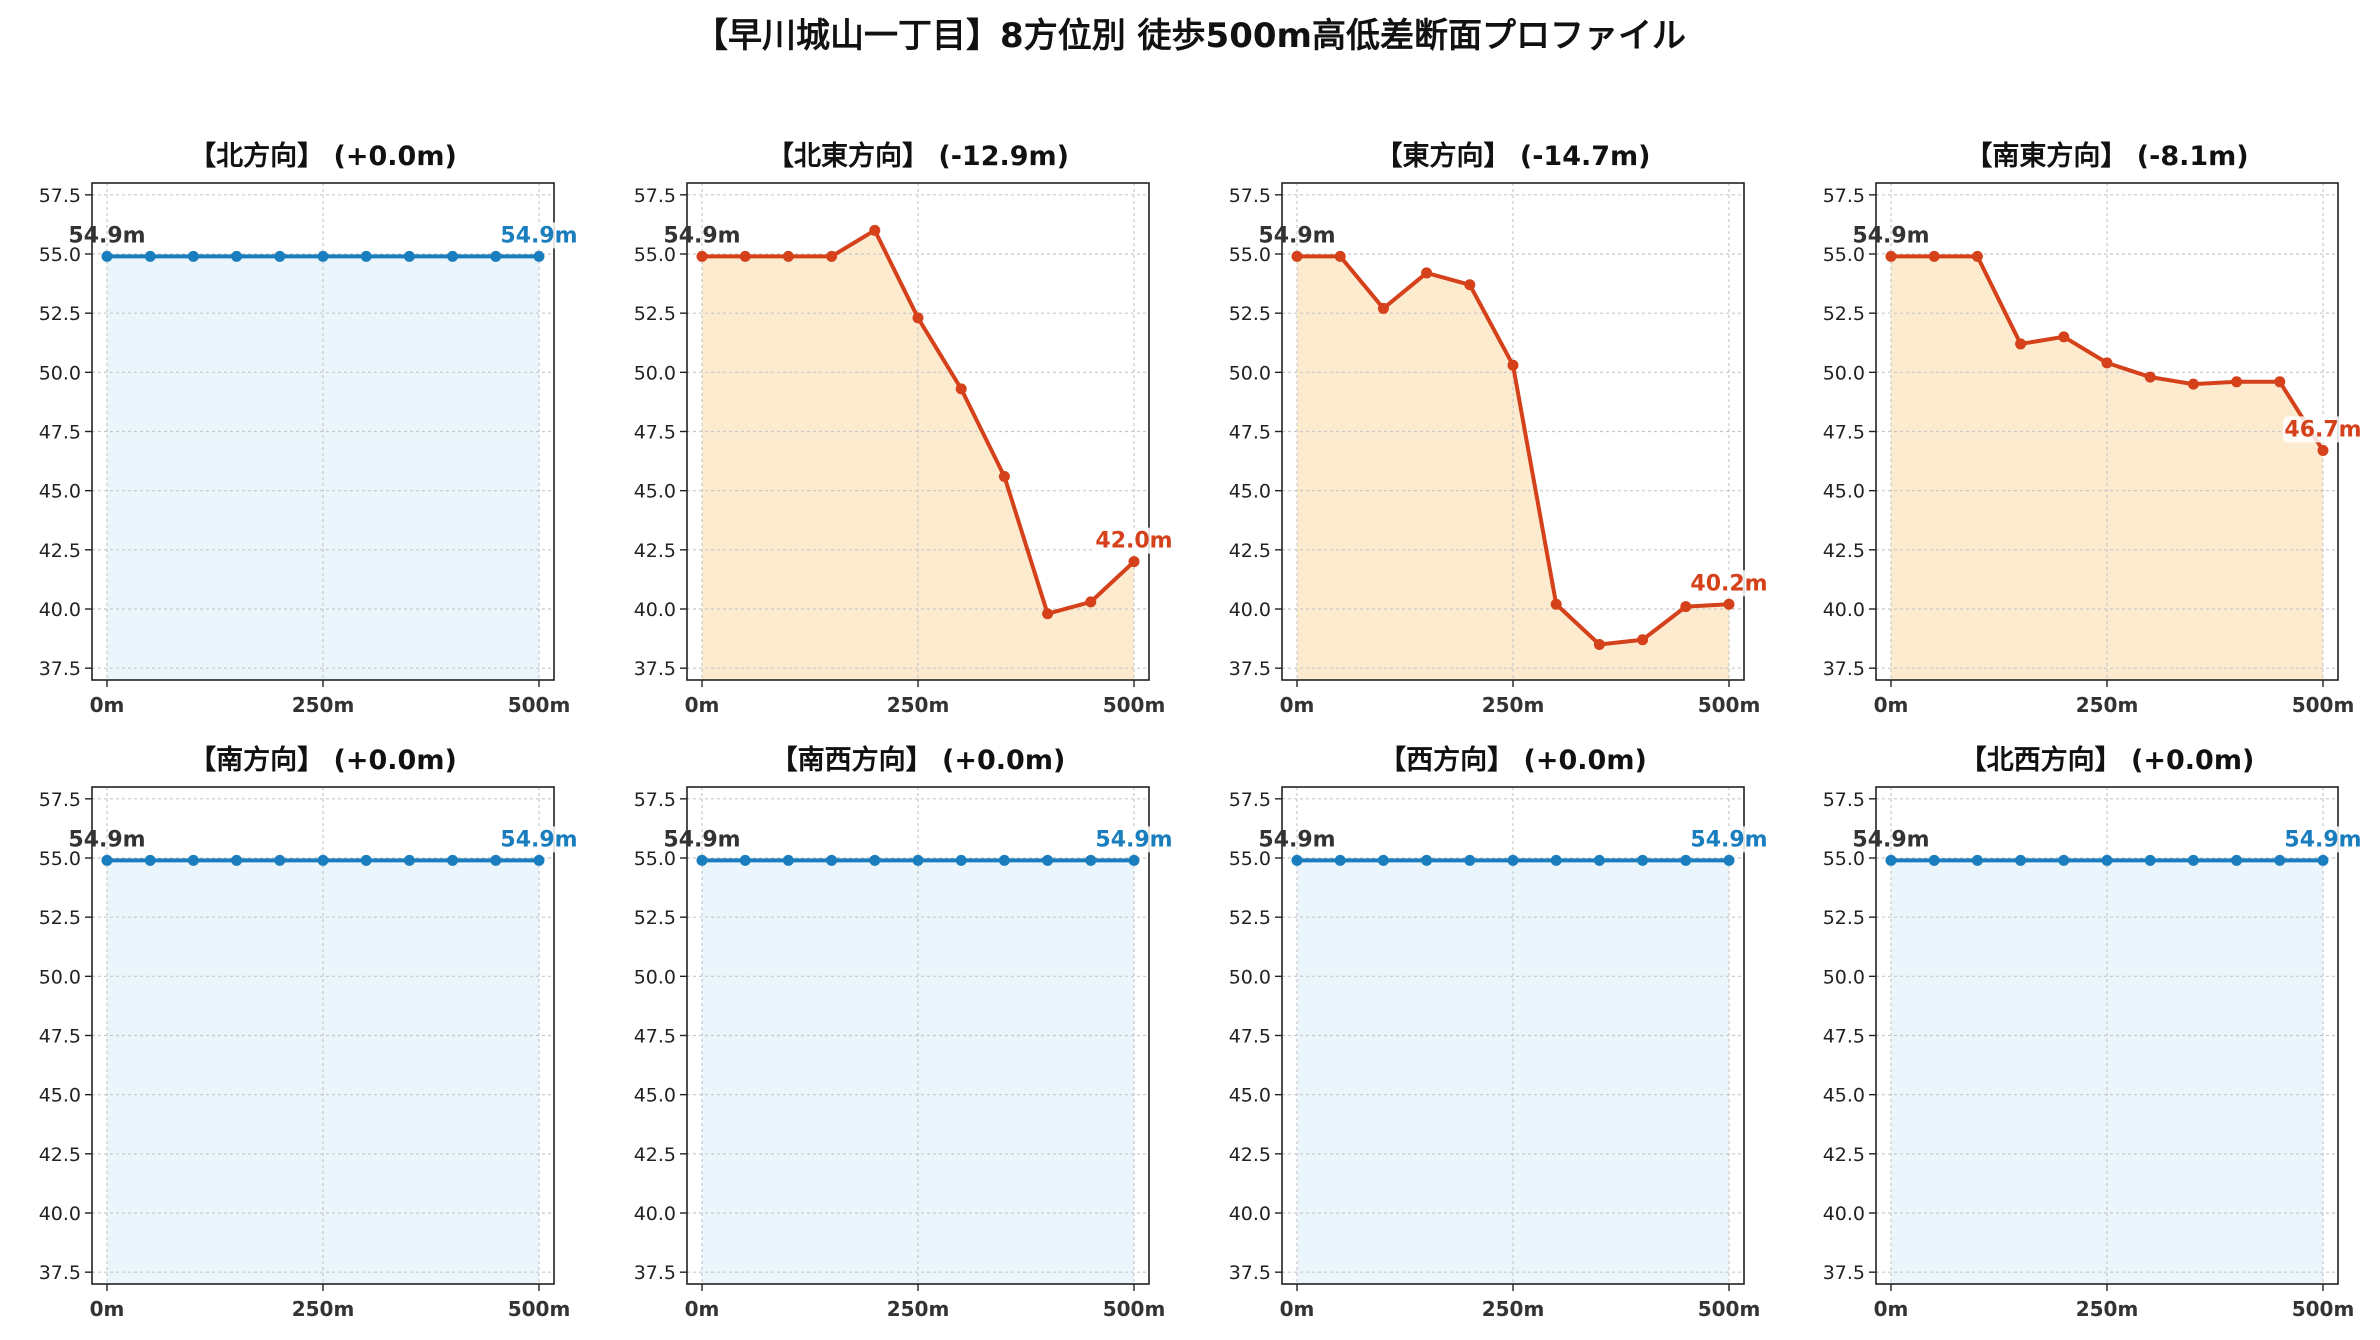  I want to click on panel-title: 【南東方向】 (-8.1m), so click(2106, 156).